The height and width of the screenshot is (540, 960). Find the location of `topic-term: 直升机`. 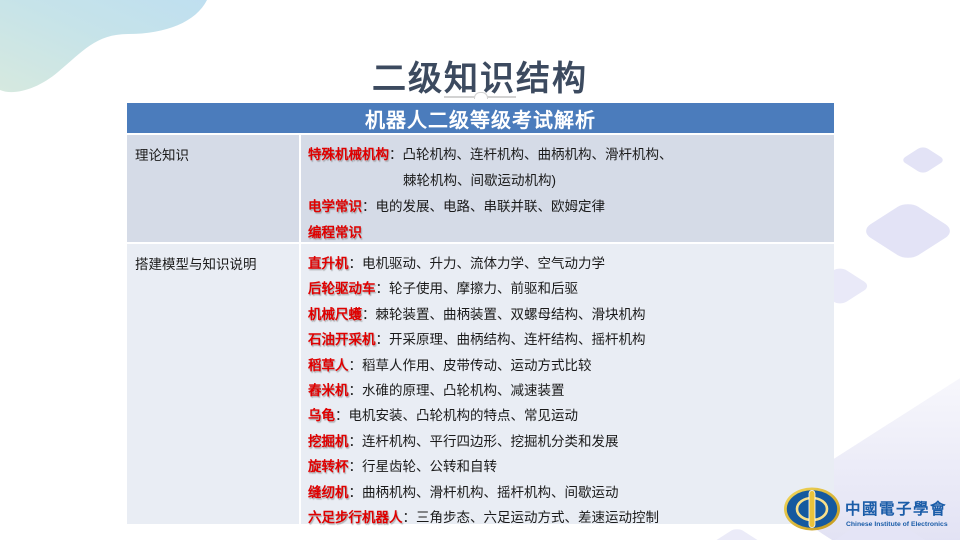

topic-term: 直升机 is located at coordinates (328, 263).